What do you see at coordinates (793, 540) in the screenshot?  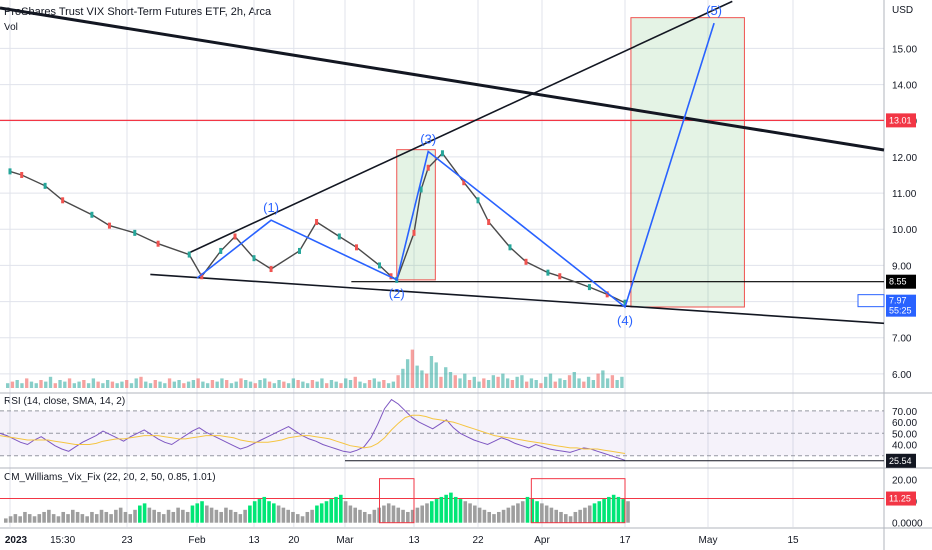 I see `time-tick-label: 15` at bounding box center [793, 540].